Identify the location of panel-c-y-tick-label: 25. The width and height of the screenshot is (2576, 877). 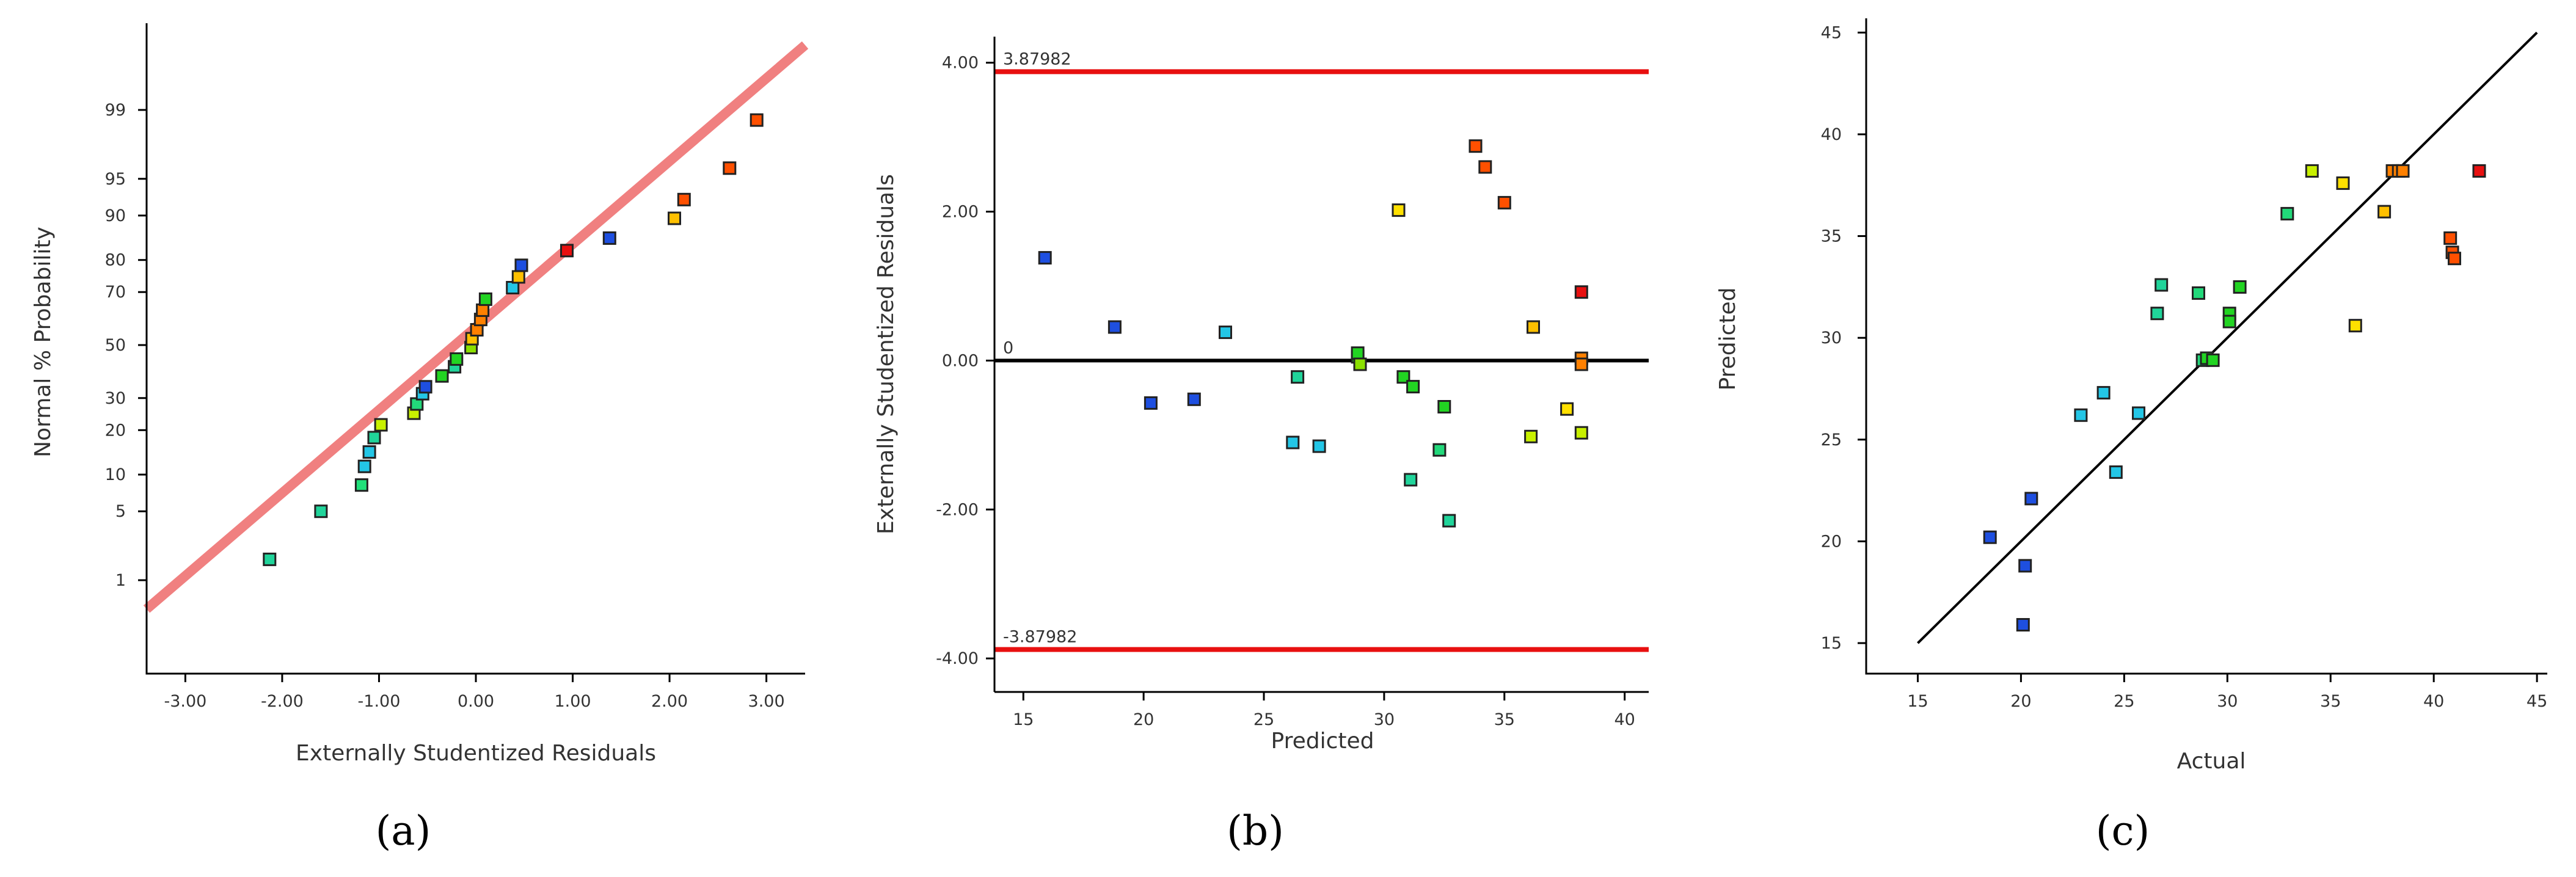
(1831, 440).